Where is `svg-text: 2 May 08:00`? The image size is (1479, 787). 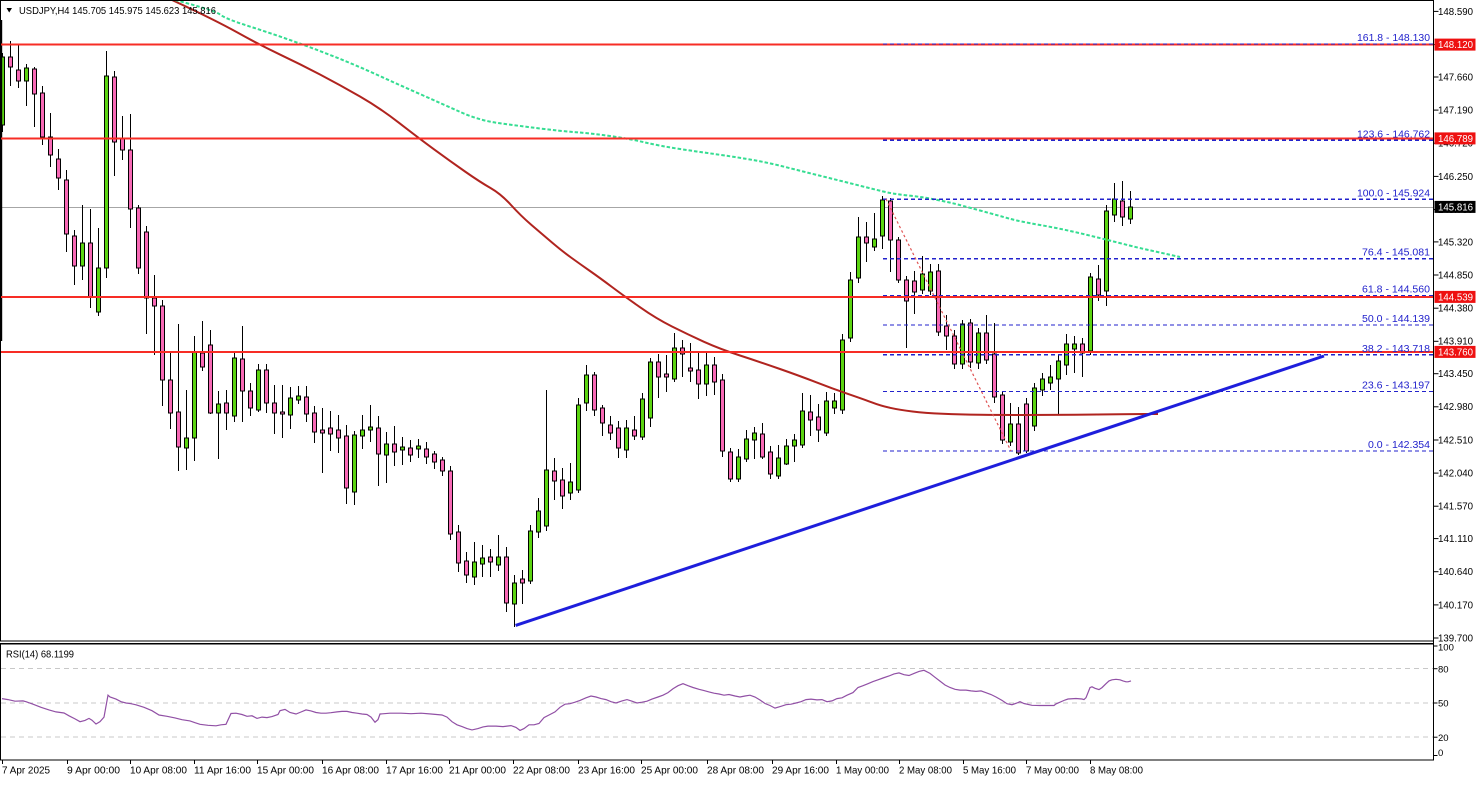
svg-text: 2 May 08:00 is located at coordinates (925, 771).